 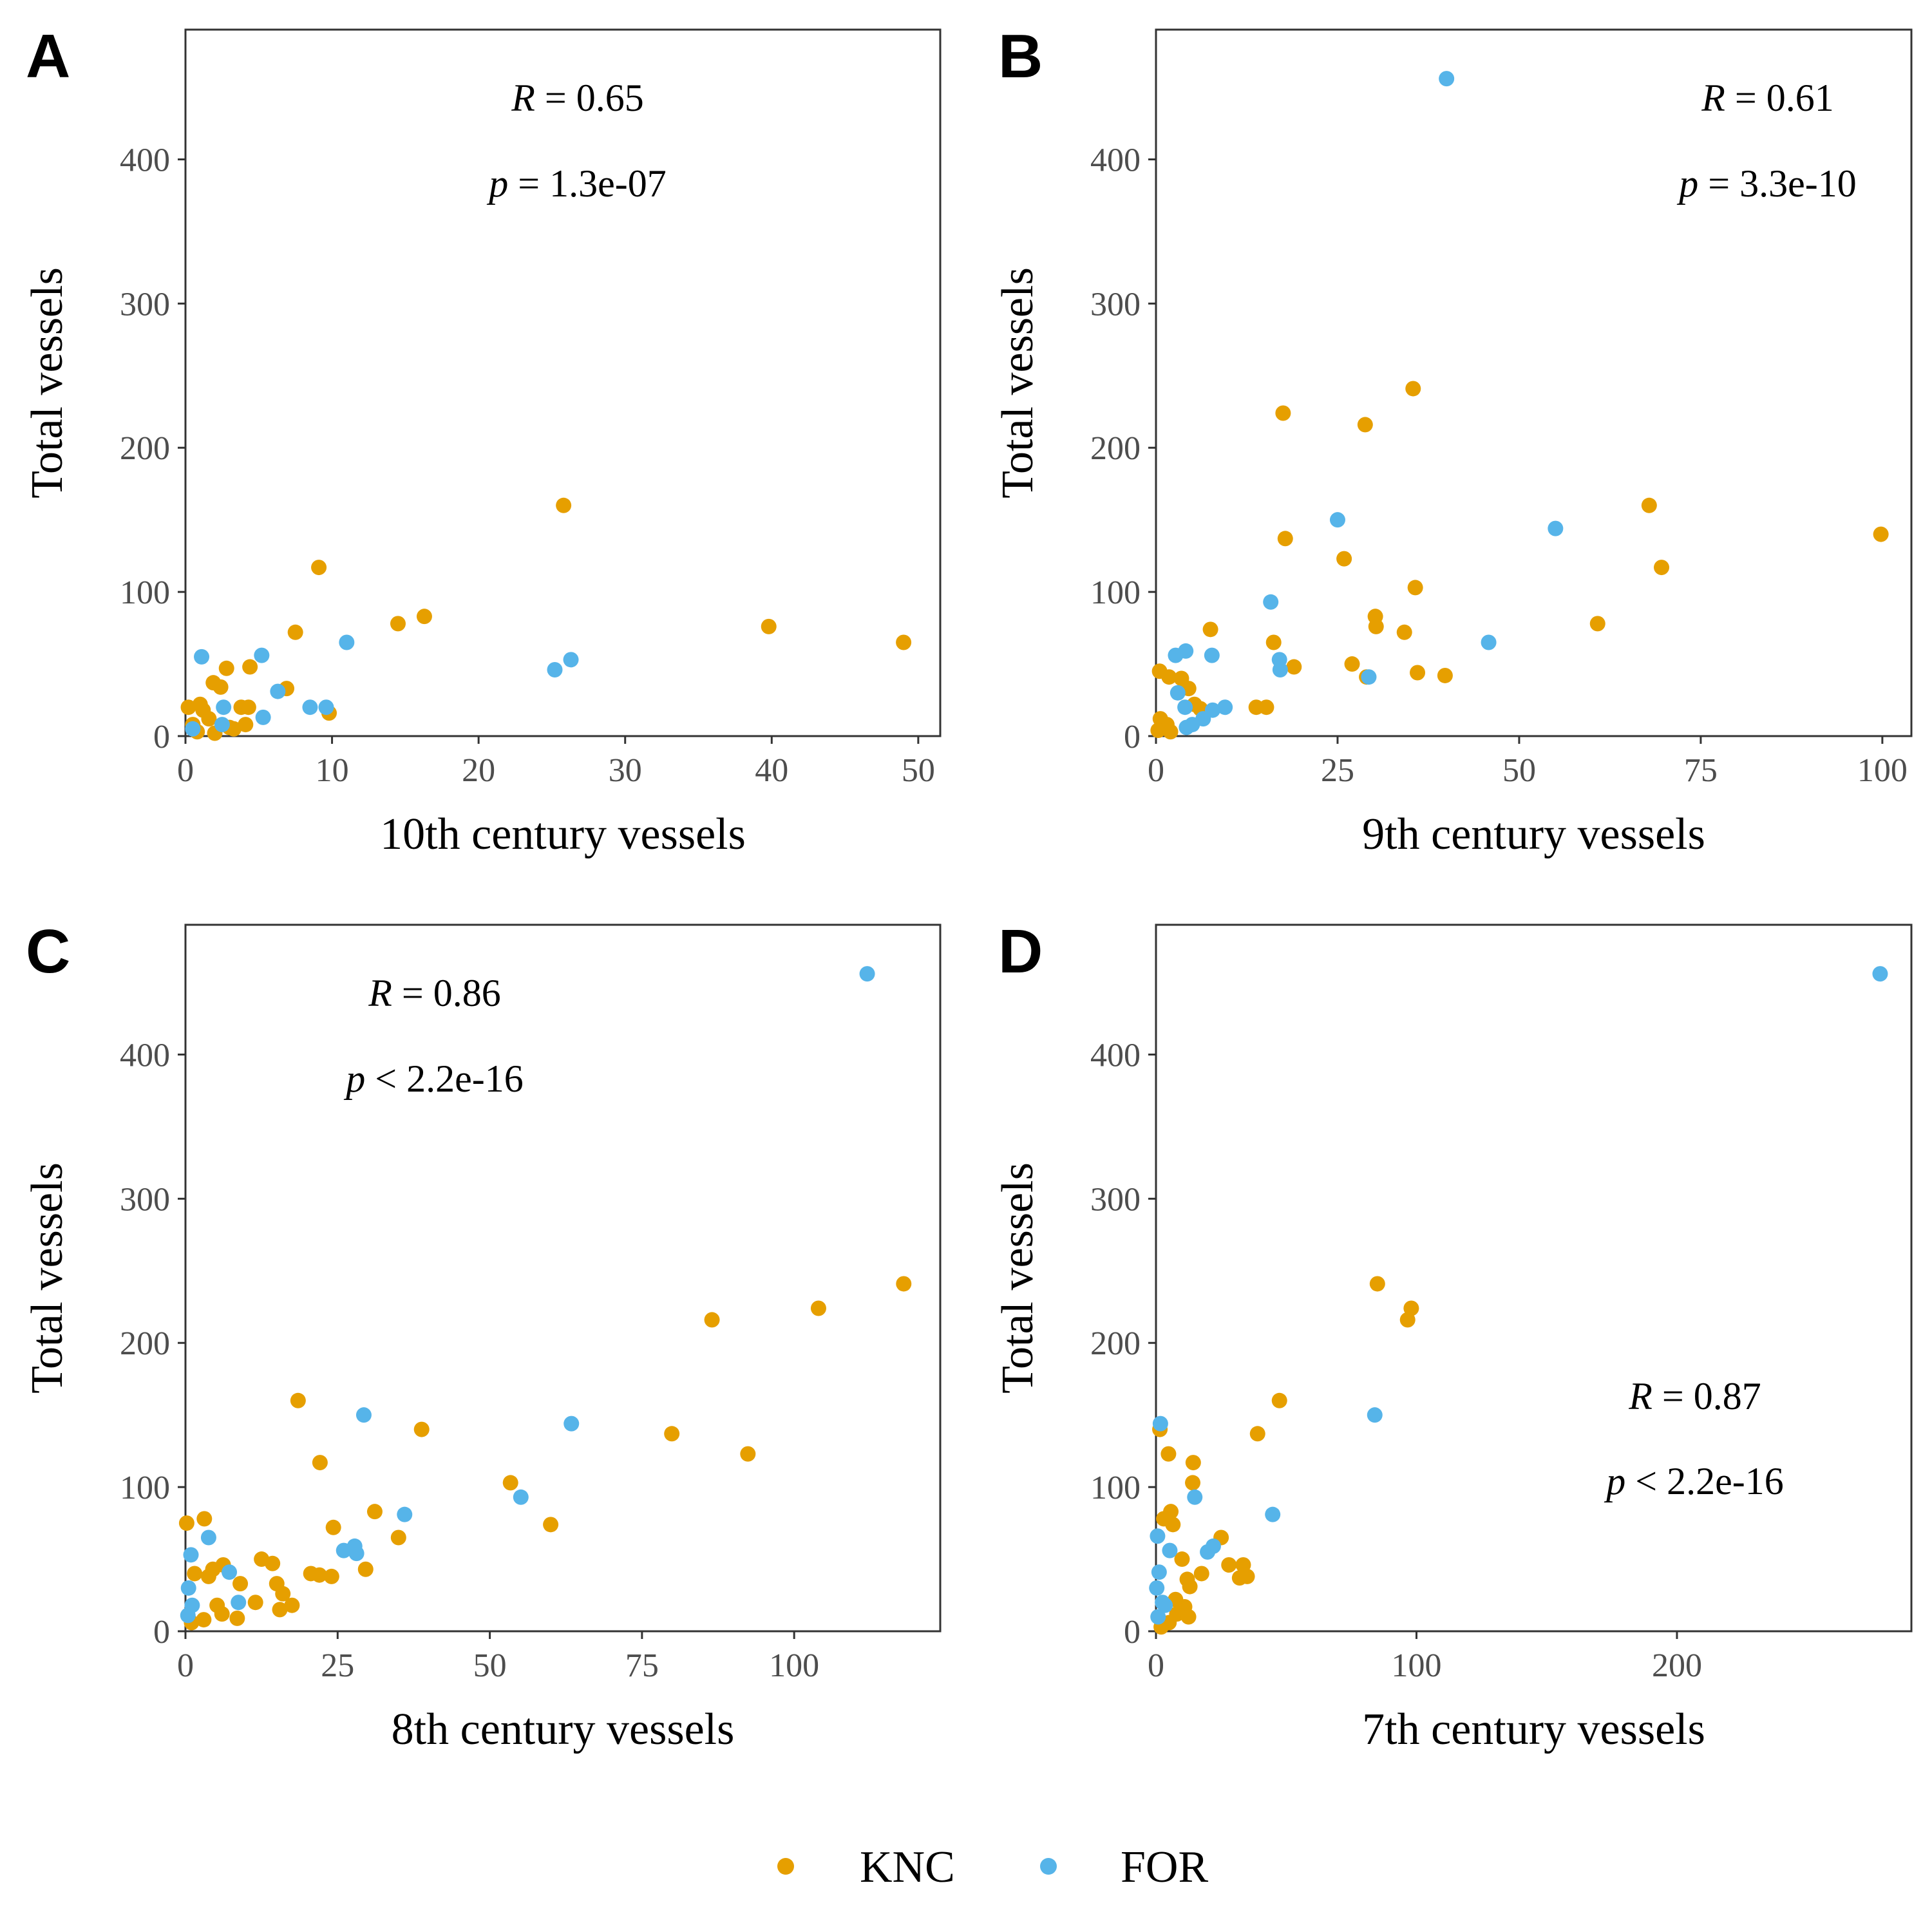 What do you see at coordinates (1048, 1867) in the screenshot?
I see `legend-marker-for` at bounding box center [1048, 1867].